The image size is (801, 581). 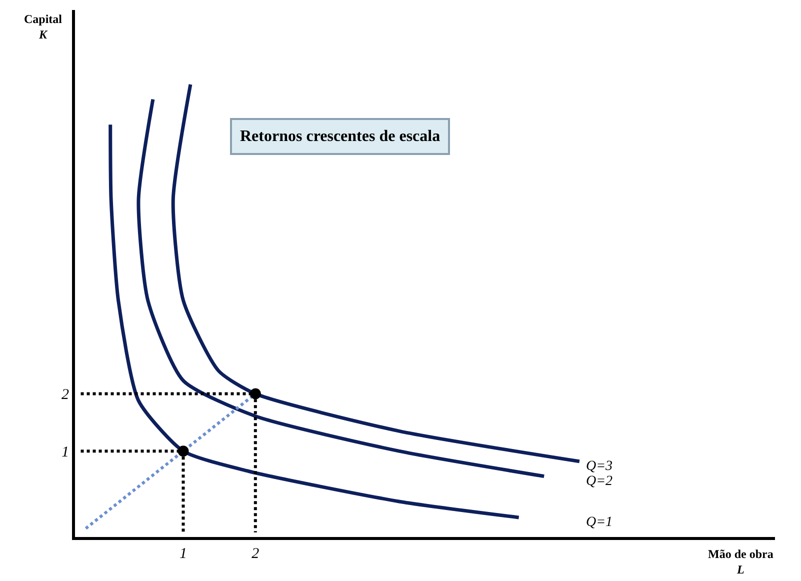 What do you see at coordinates (43, 27) in the screenshot?
I see `y-axis-title: Capital K` at bounding box center [43, 27].